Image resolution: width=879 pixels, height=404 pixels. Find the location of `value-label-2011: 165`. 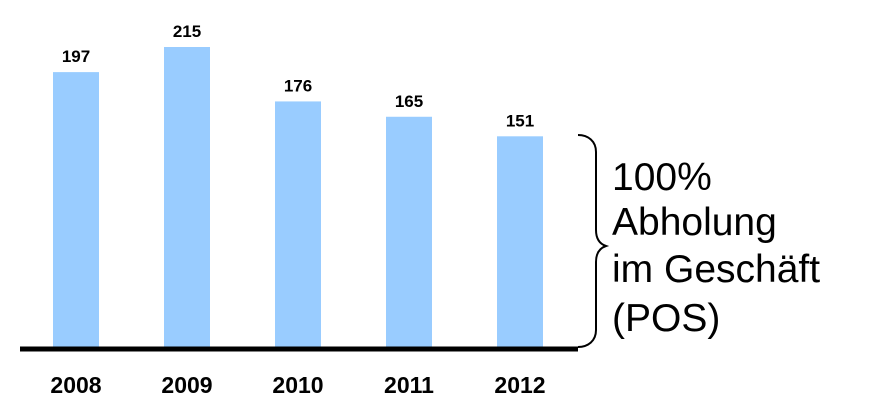

value-label-2011: 165 is located at coordinates (409, 101).